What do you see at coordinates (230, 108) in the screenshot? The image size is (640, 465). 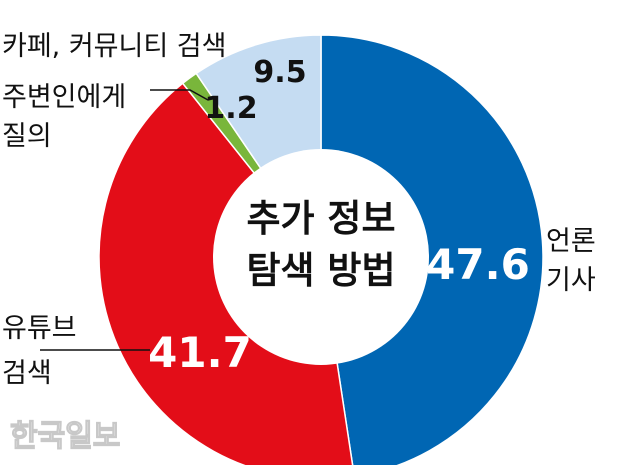 I see `value-label-acquaintance: 1.2` at bounding box center [230, 108].